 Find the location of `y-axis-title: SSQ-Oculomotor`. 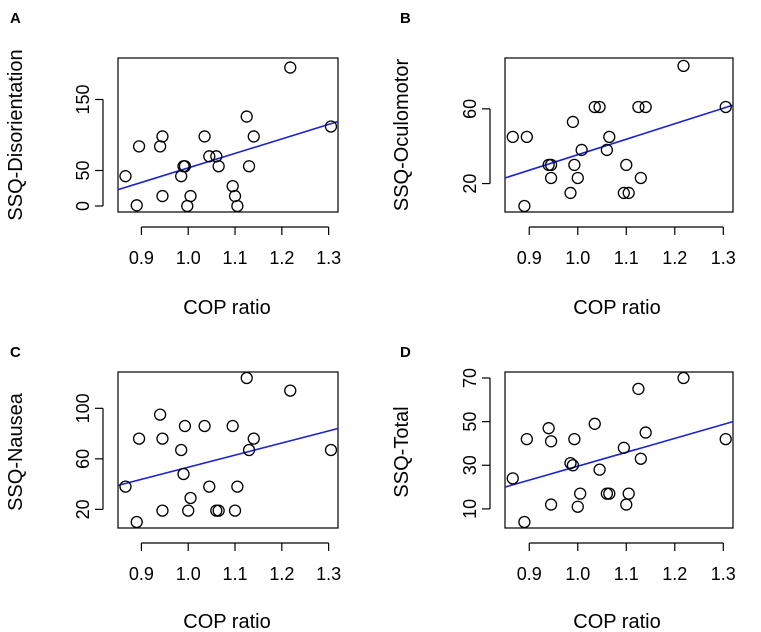

y-axis-title: SSQ-Oculomotor is located at coordinates (402, 135).